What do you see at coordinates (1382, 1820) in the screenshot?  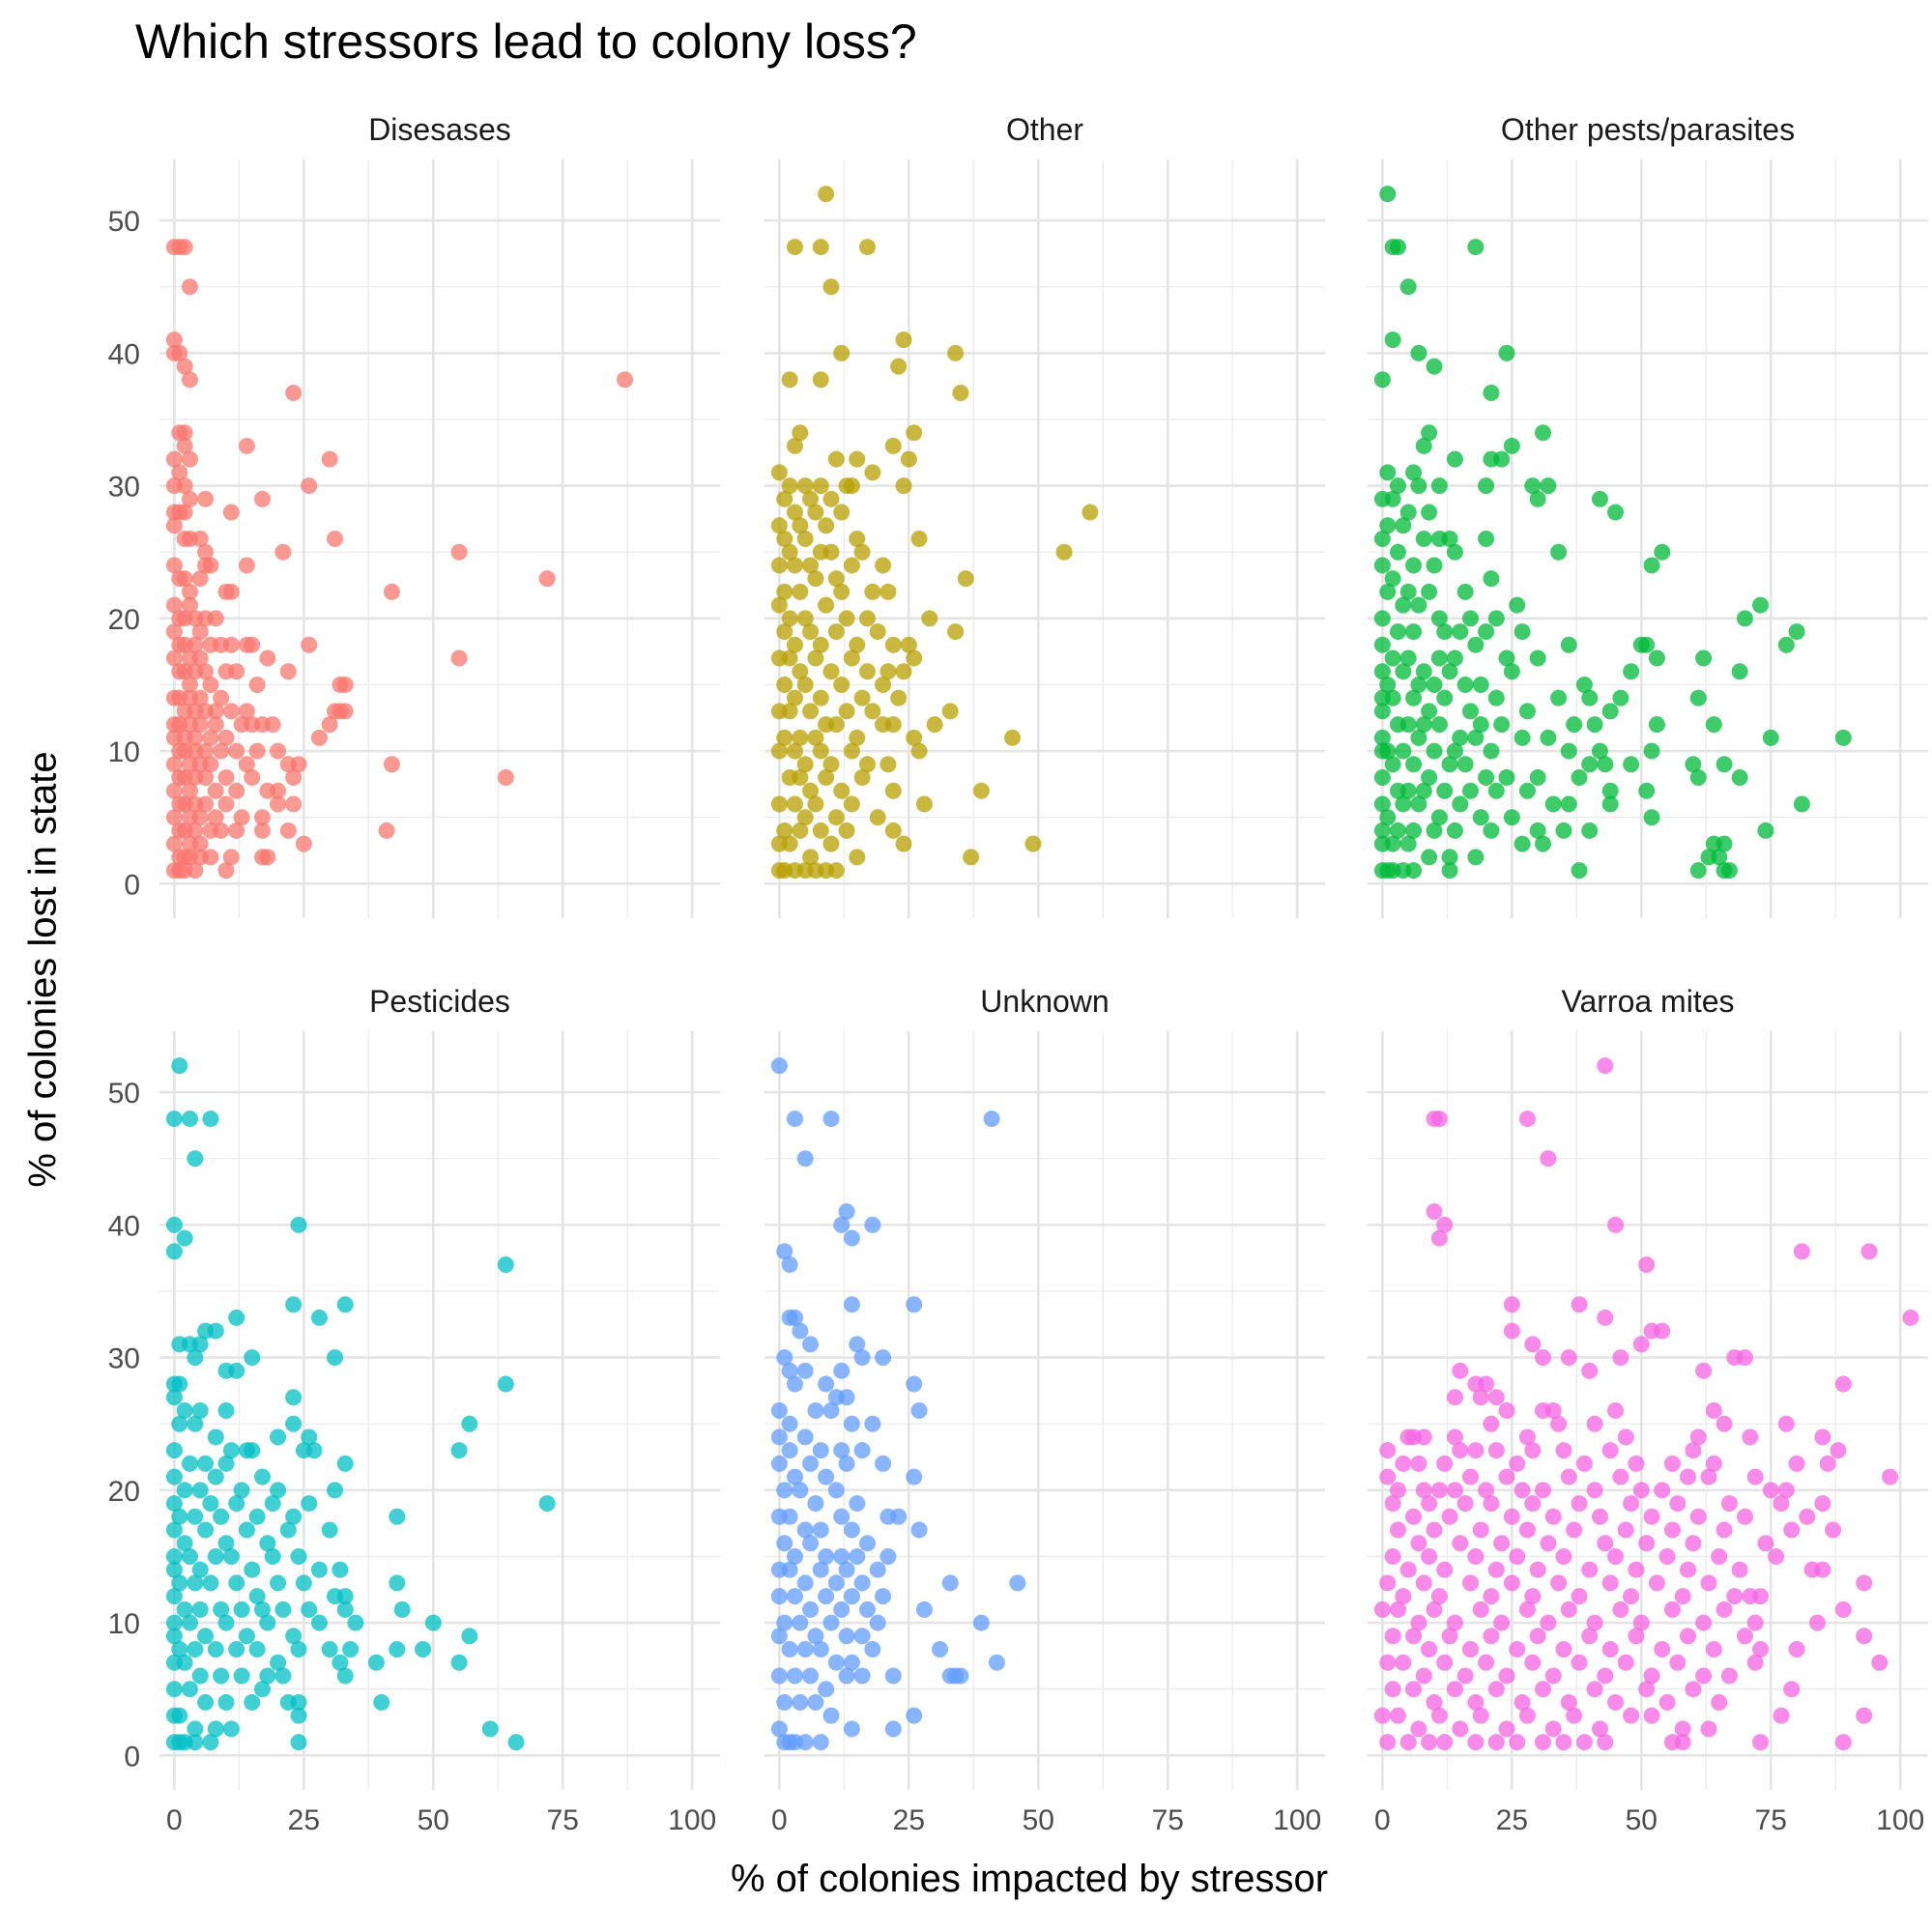 I see `x-tick-label: 0` at bounding box center [1382, 1820].